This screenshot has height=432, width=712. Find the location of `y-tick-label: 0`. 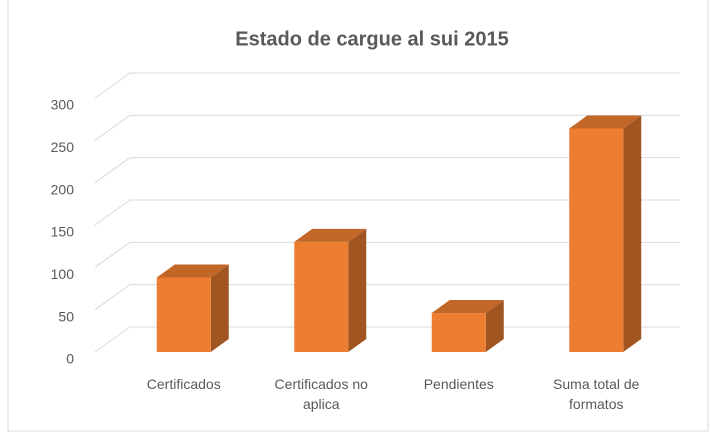

y-tick-label: 0 is located at coordinates (70, 359).